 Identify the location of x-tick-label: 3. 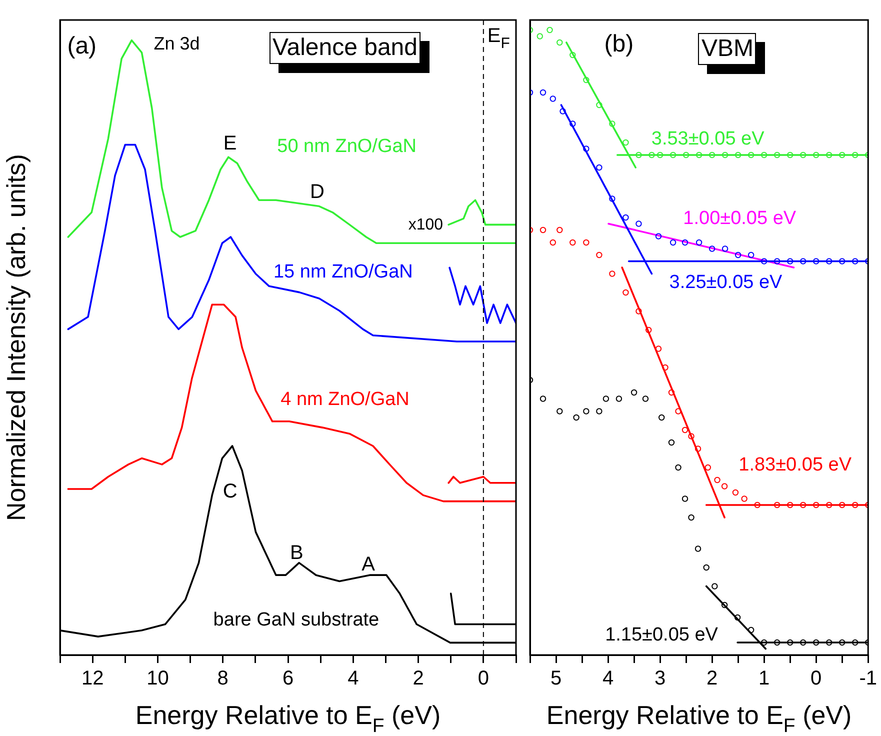
(660, 679).